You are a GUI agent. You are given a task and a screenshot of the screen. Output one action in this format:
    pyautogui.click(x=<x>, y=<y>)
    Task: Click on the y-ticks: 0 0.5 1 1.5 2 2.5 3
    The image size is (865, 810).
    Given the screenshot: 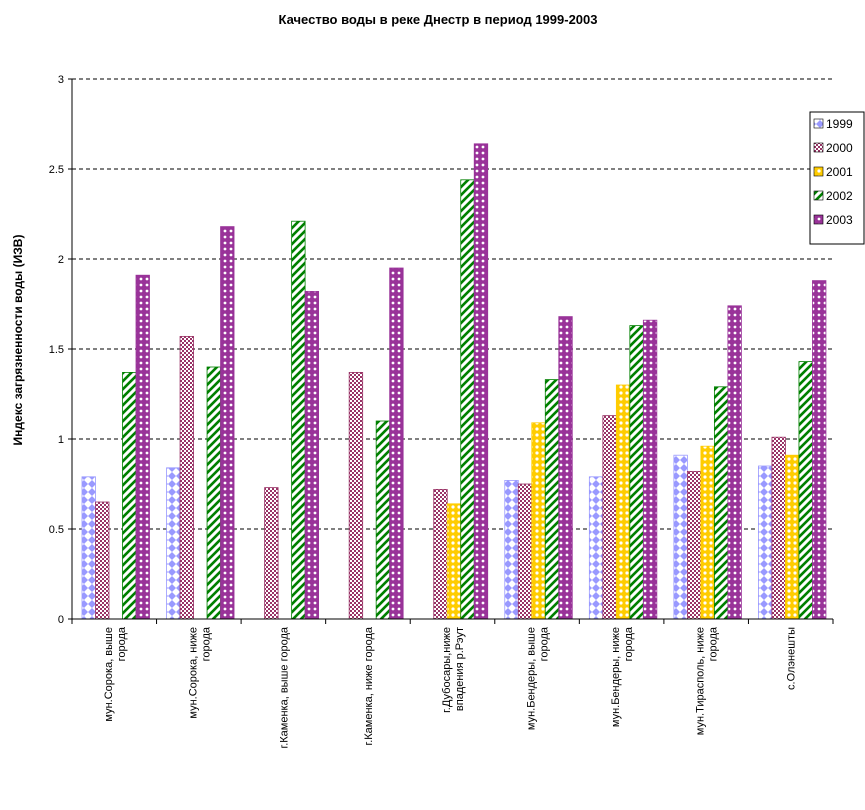 What is the action you would take?
    pyautogui.click(x=60, y=350)
    